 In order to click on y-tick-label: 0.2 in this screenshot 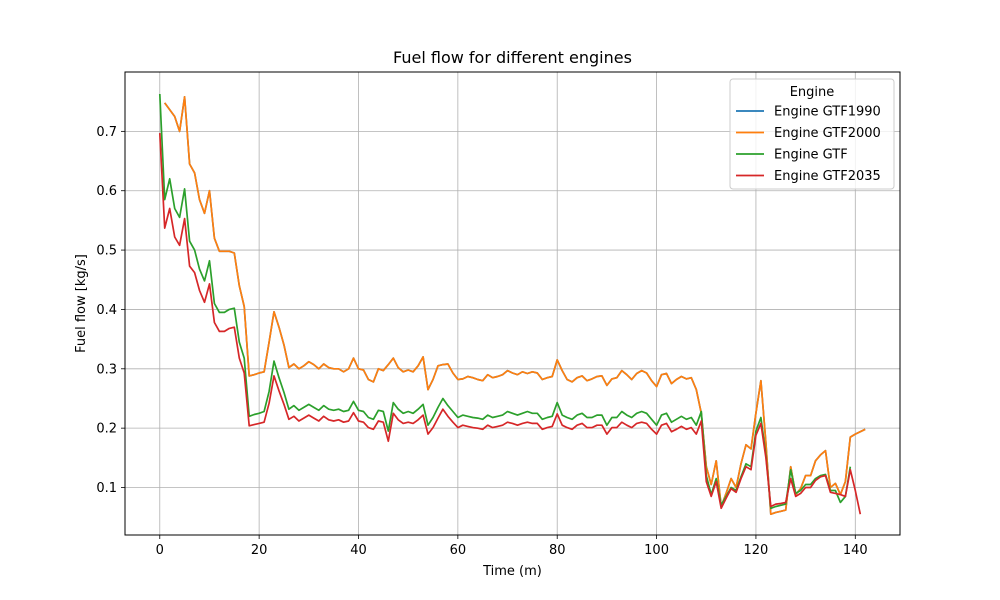, I will do `click(106, 429)`.